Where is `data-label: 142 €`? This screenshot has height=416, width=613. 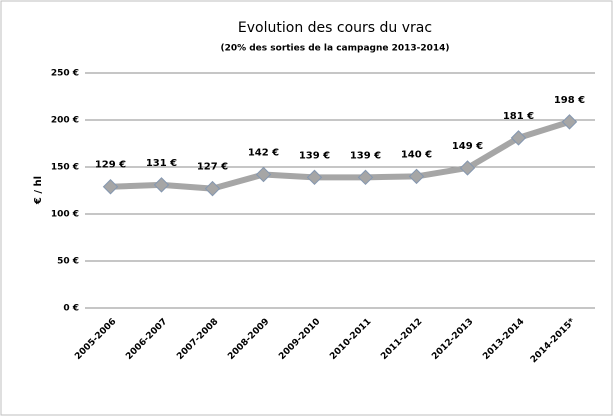 data-label: 142 € is located at coordinates (263, 153).